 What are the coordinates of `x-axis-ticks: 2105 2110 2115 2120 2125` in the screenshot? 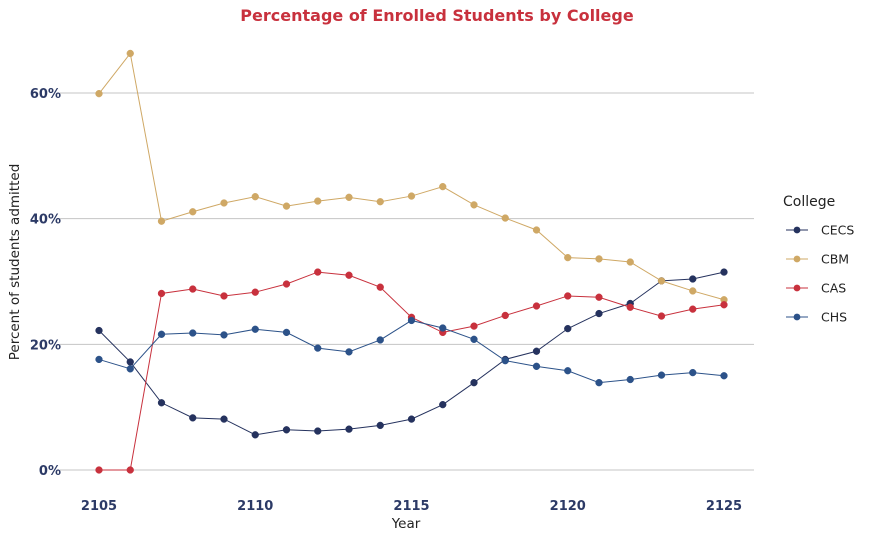 It's located at (411, 506).